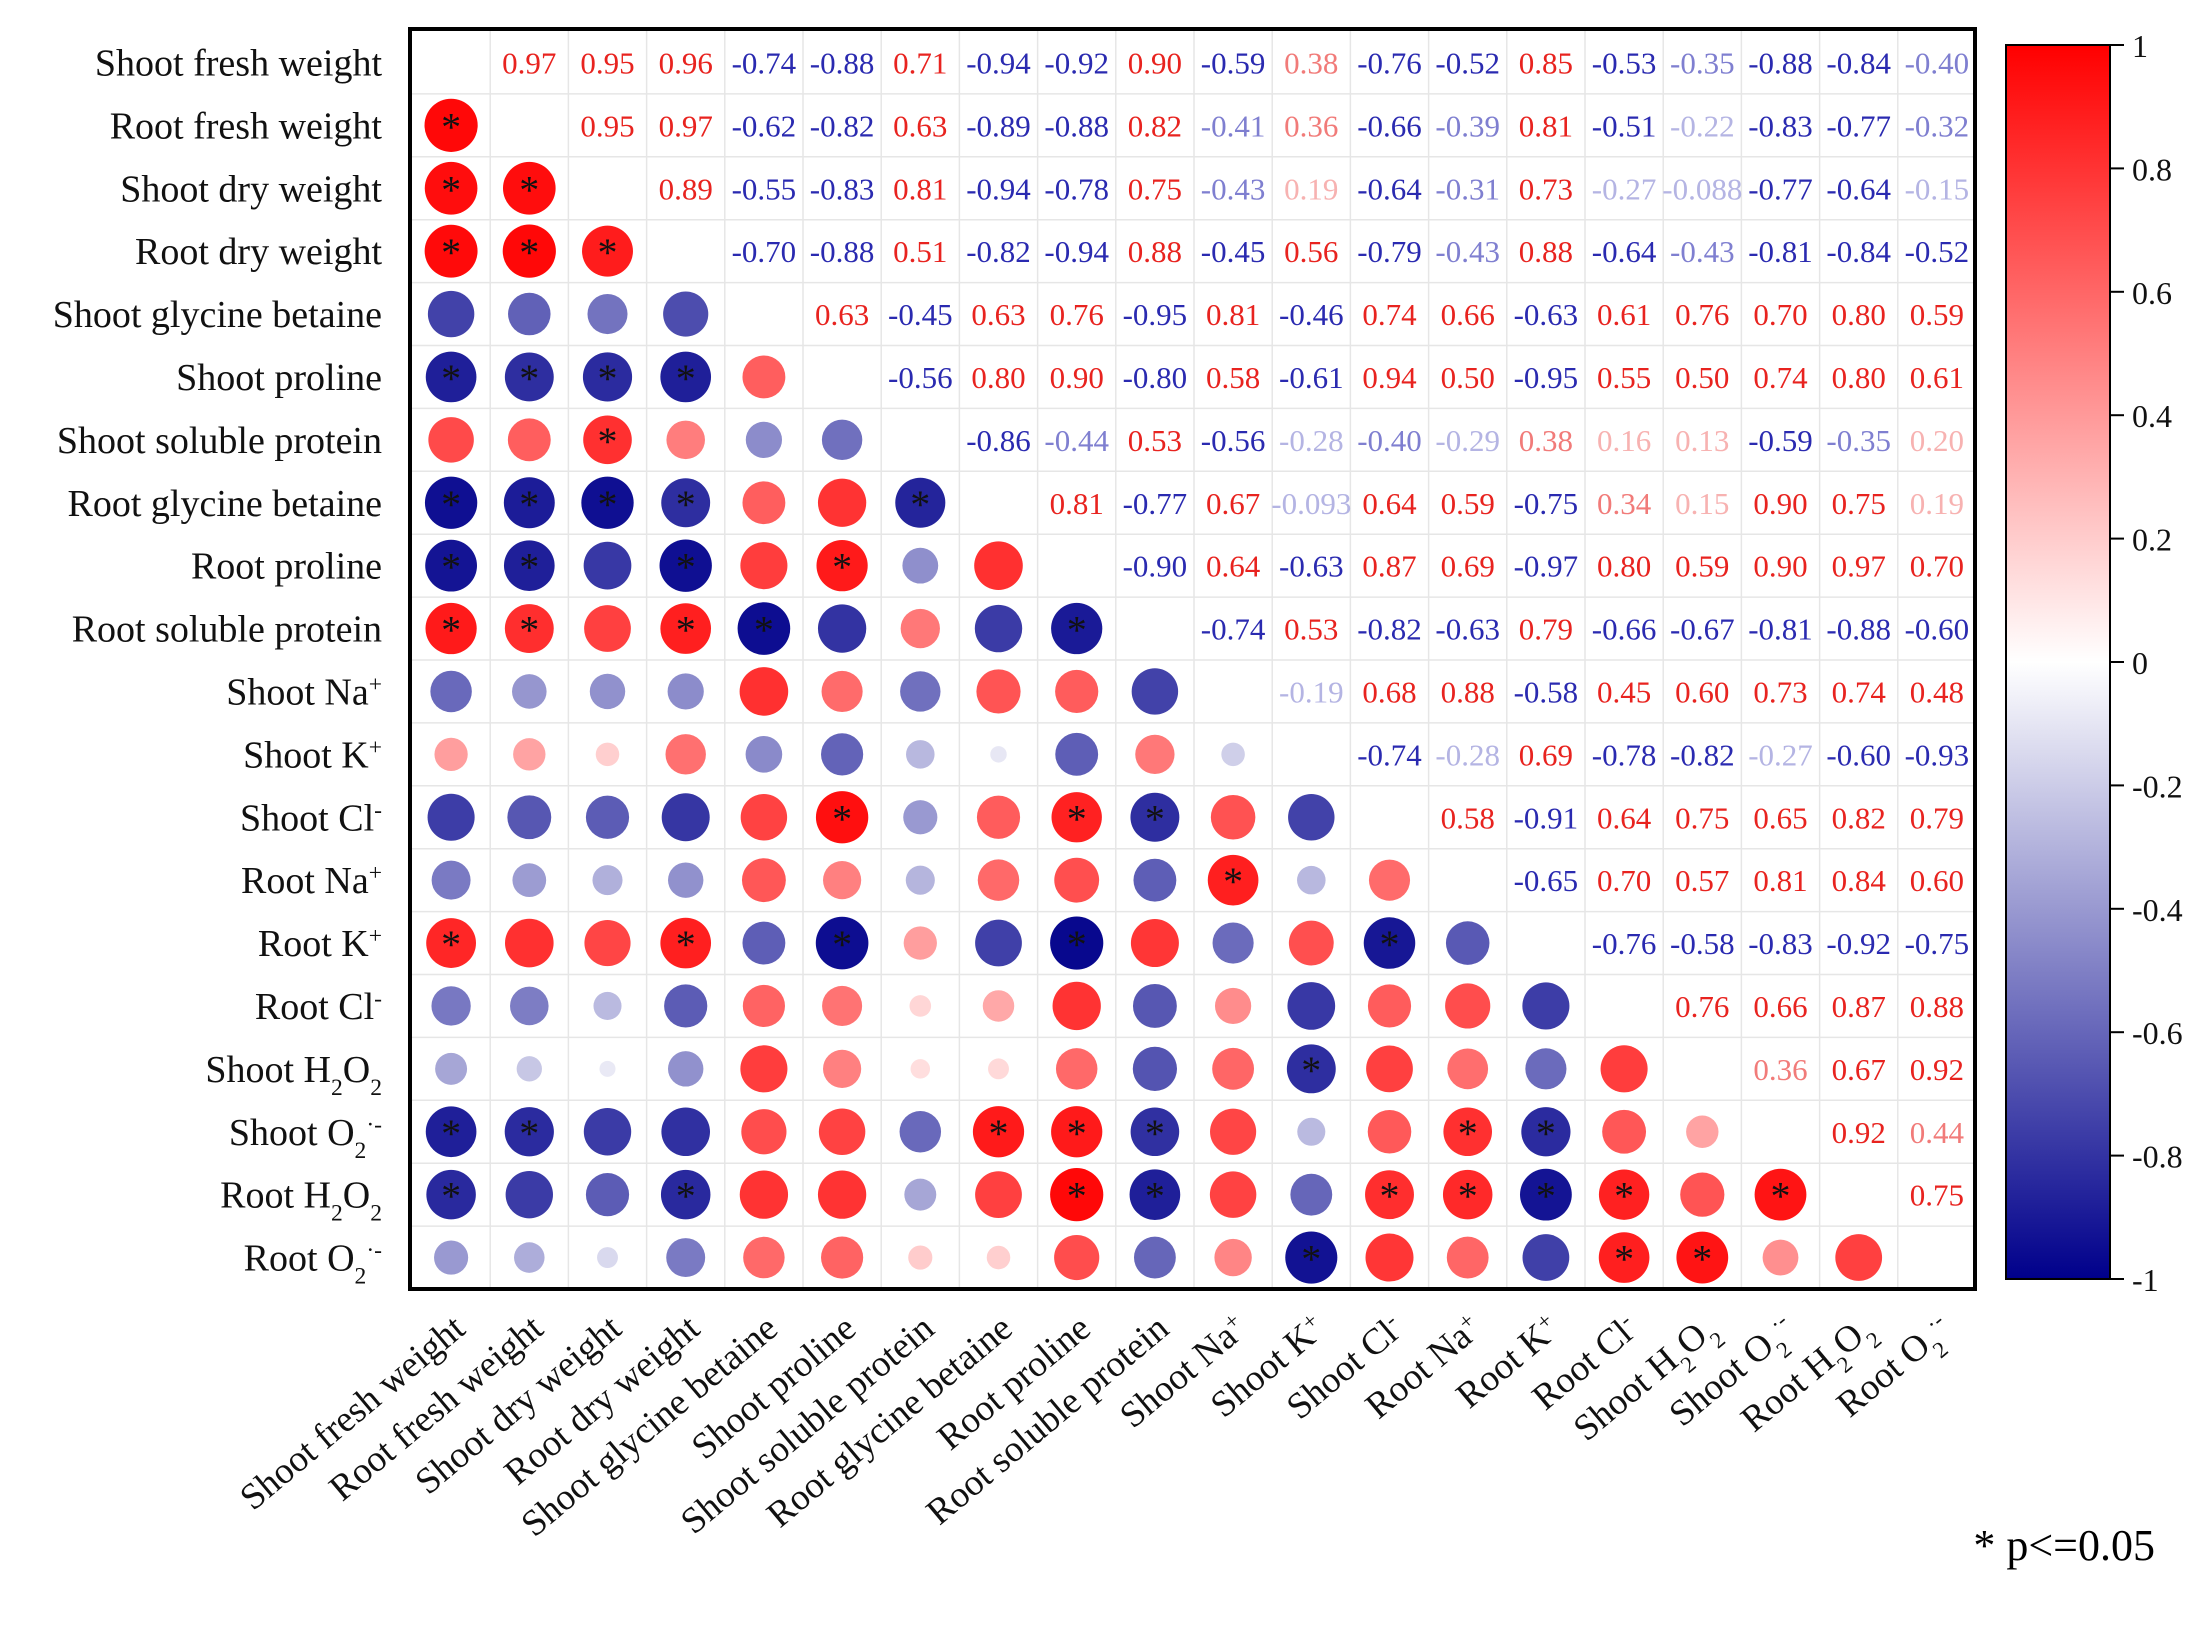  I want to click on correlation-value-label: 0.76, so click(1702, 314).